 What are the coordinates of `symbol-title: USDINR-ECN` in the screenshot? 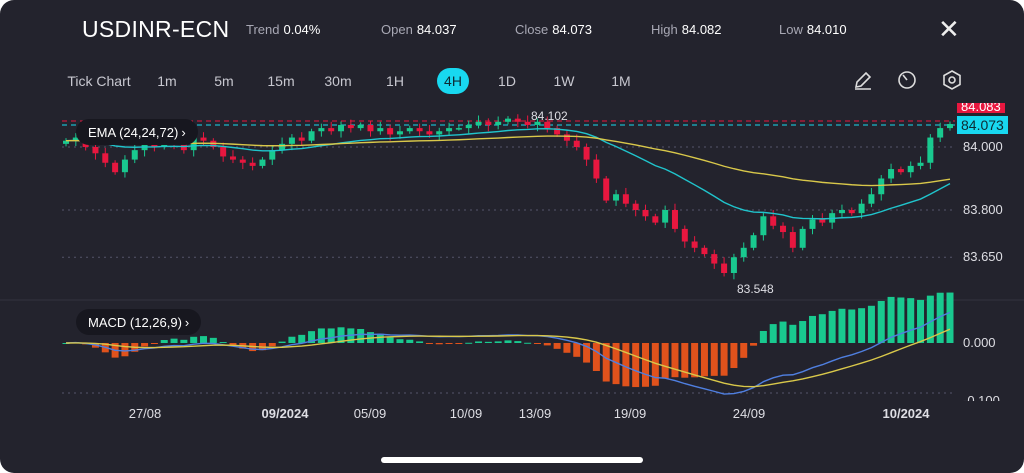 It's located at (156, 28).